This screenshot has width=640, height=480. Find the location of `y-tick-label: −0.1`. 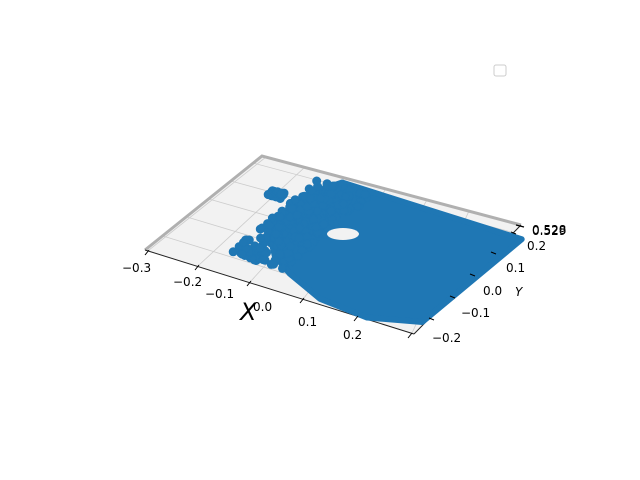

y-tick-label: −0.1 is located at coordinates (475, 313).